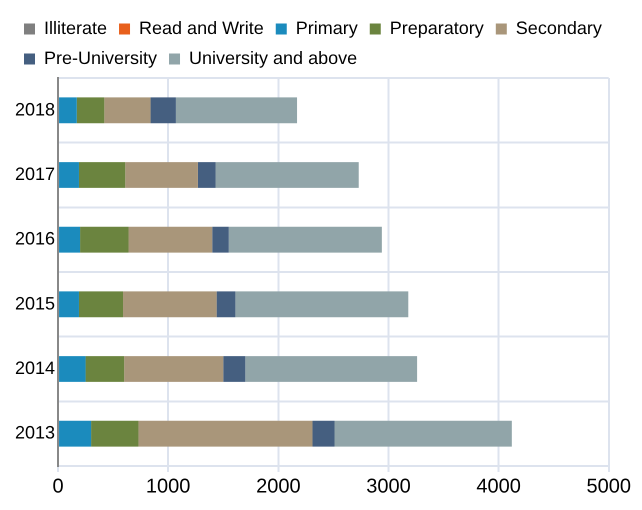  I want to click on y-tick-label: 2013, so click(35, 432).